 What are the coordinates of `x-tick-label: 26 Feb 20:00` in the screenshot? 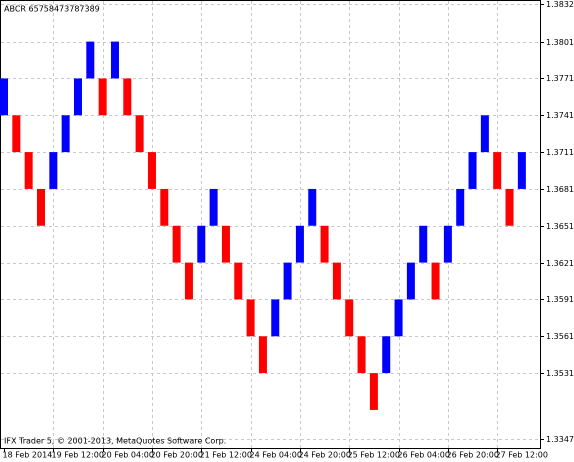 It's located at (473, 455).